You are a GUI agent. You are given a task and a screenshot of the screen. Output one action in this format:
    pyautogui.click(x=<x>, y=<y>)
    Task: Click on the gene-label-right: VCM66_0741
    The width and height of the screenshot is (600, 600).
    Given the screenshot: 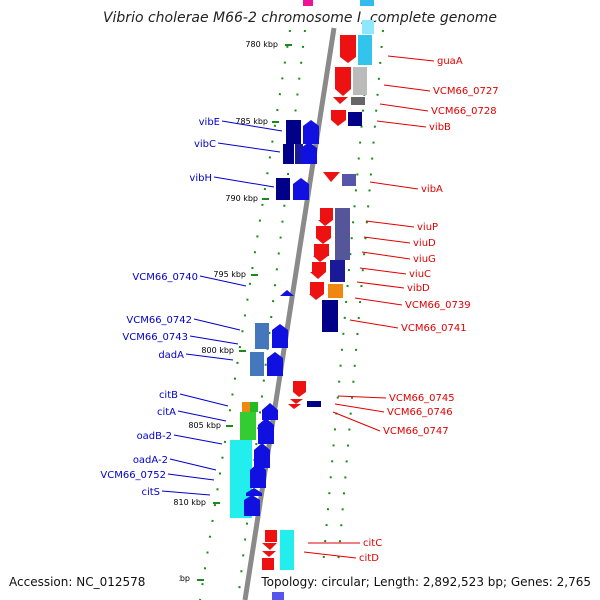 What is the action you would take?
    pyautogui.click(x=434, y=328)
    